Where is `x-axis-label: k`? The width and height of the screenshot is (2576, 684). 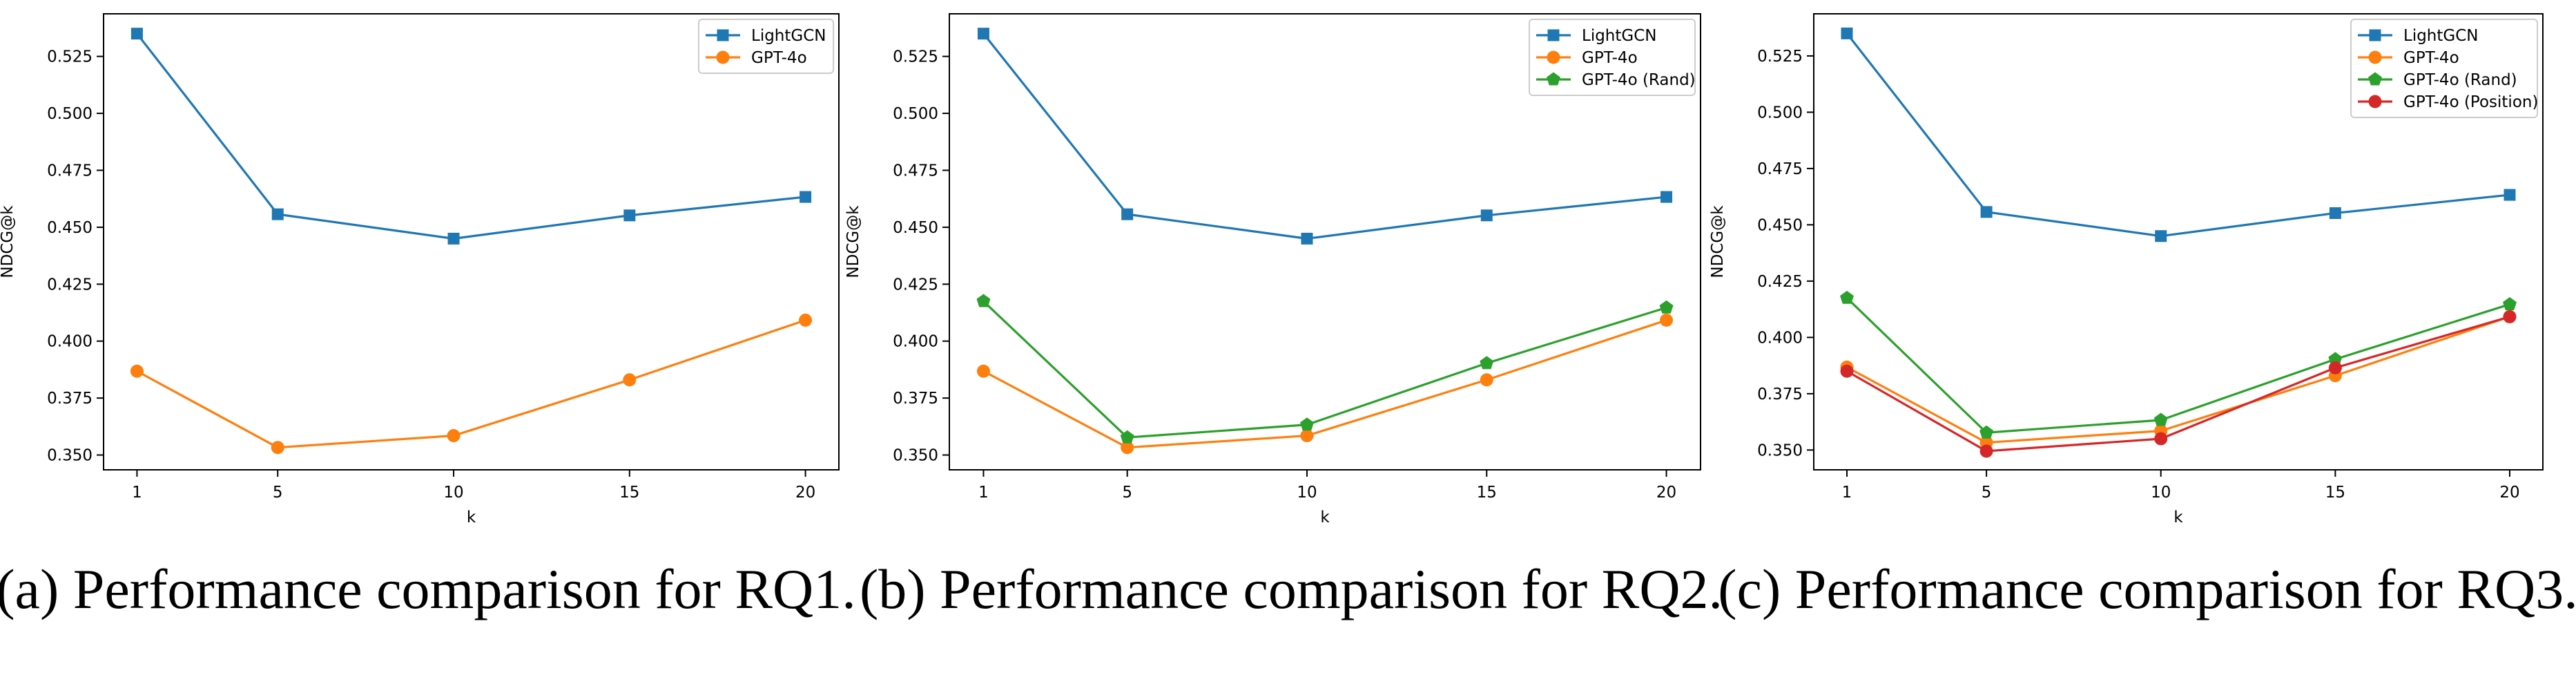
x-axis-label: k is located at coordinates (471, 517).